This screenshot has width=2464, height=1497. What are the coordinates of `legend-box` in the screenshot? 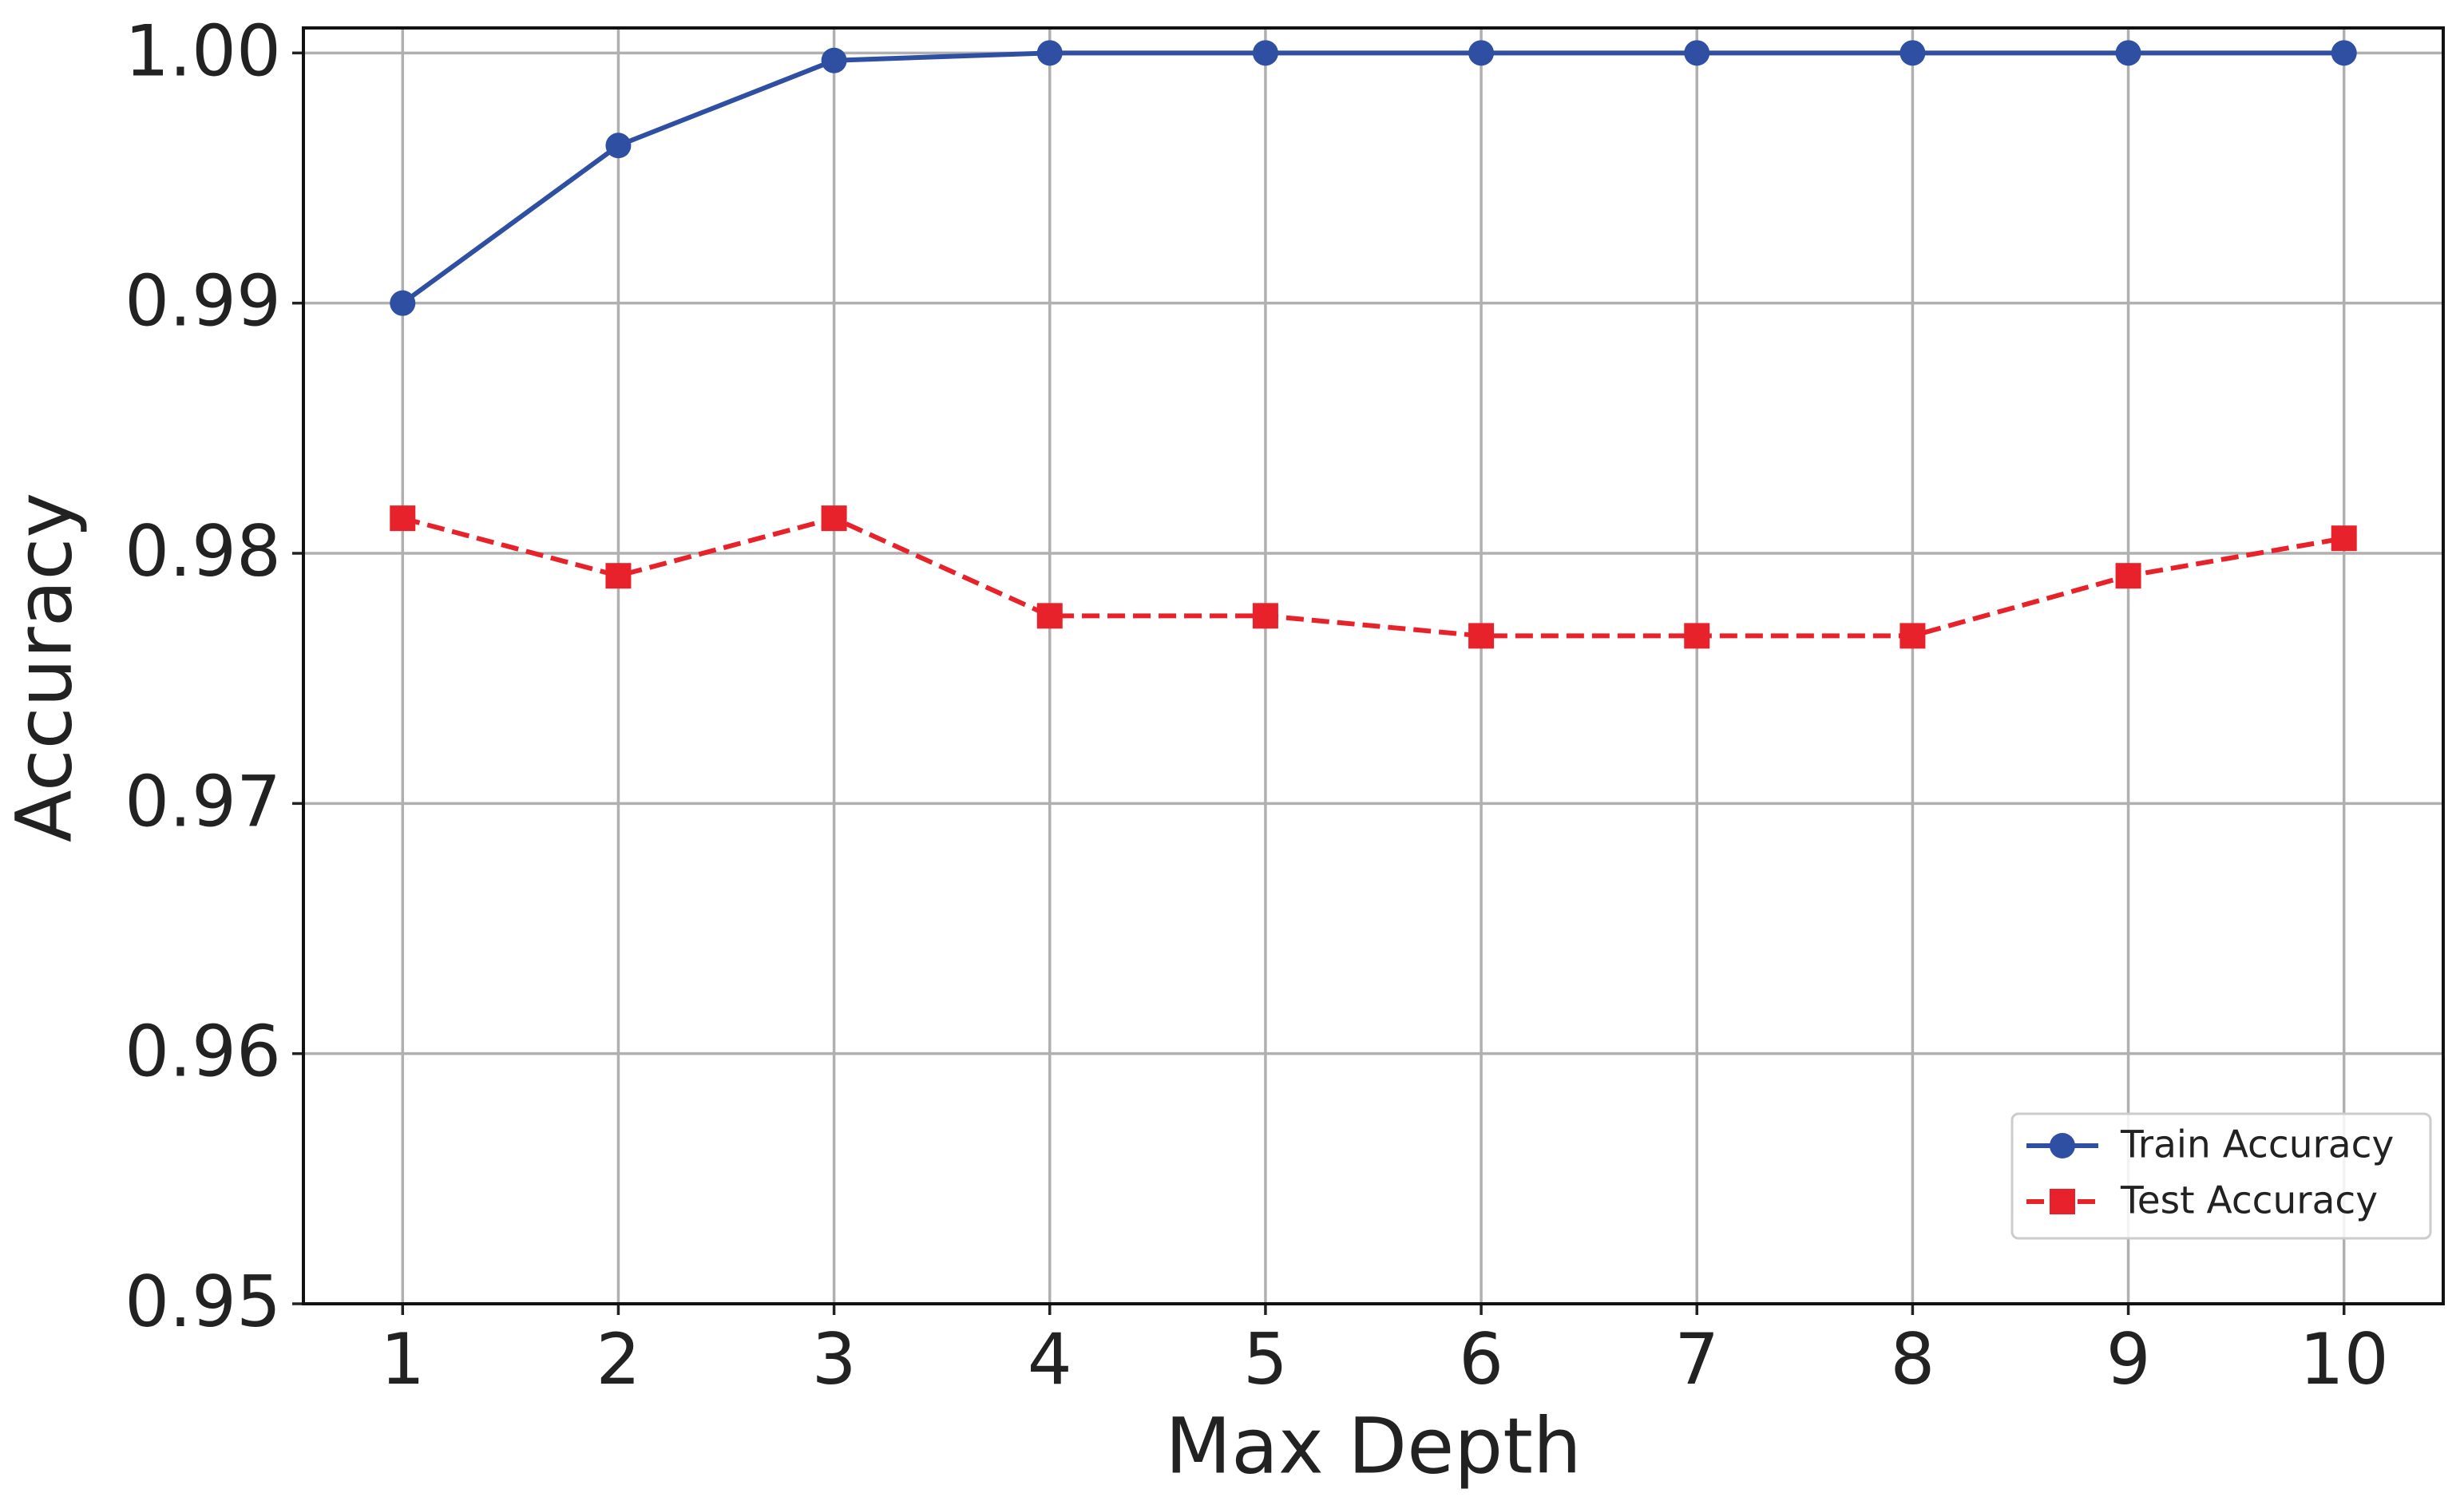 It's located at (2221, 1176).